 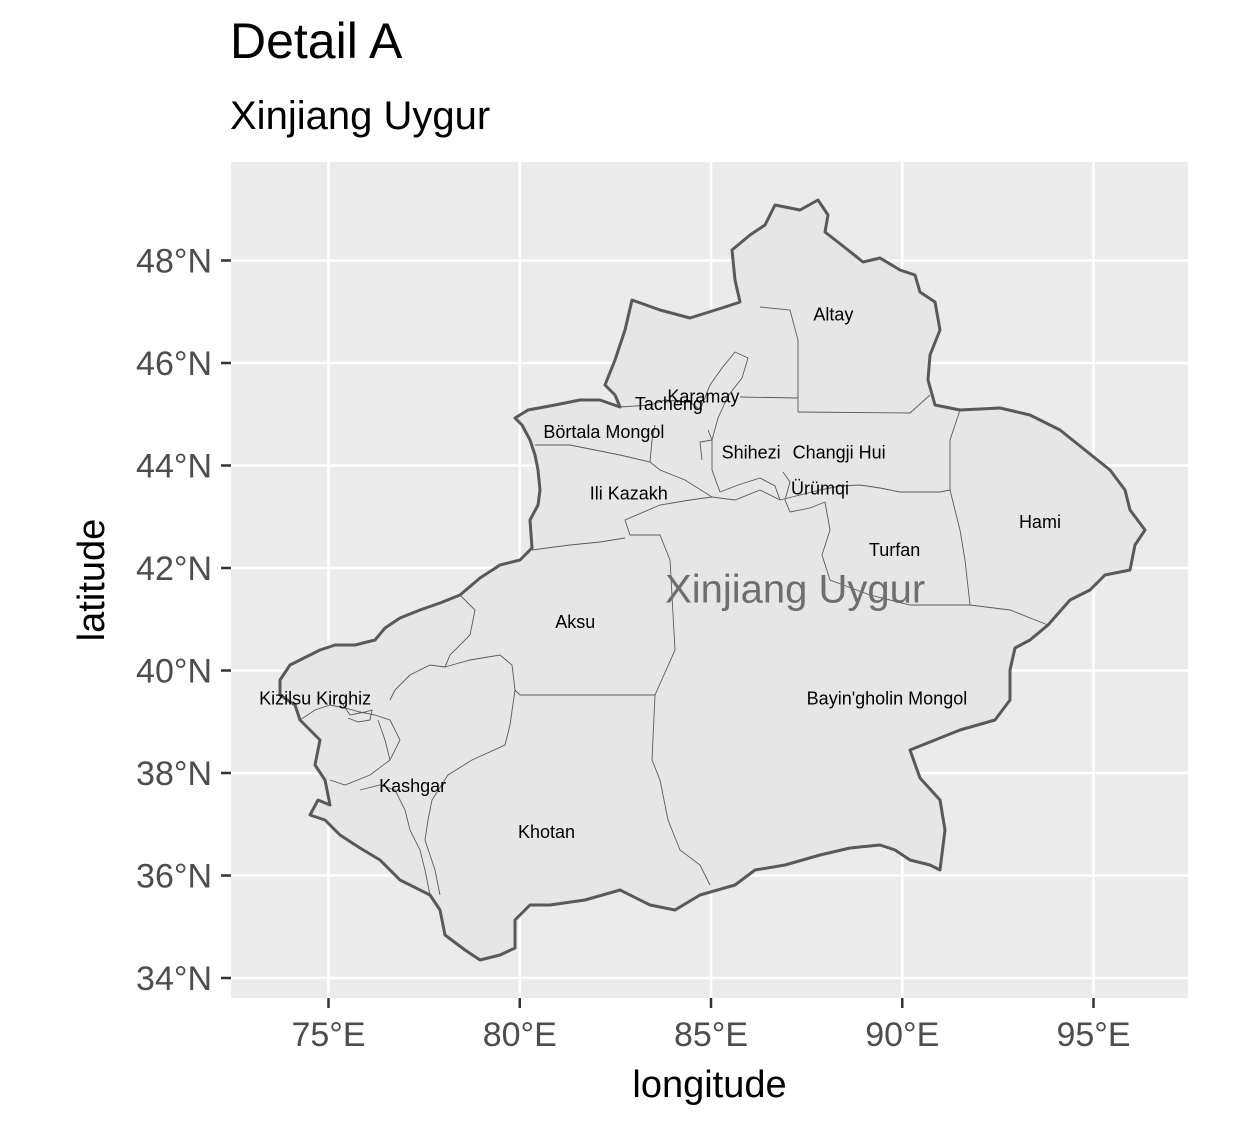 What do you see at coordinates (894, 550) in the screenshot?
I see `prefecture-label: Turfan` at bounding box center [894, 550].